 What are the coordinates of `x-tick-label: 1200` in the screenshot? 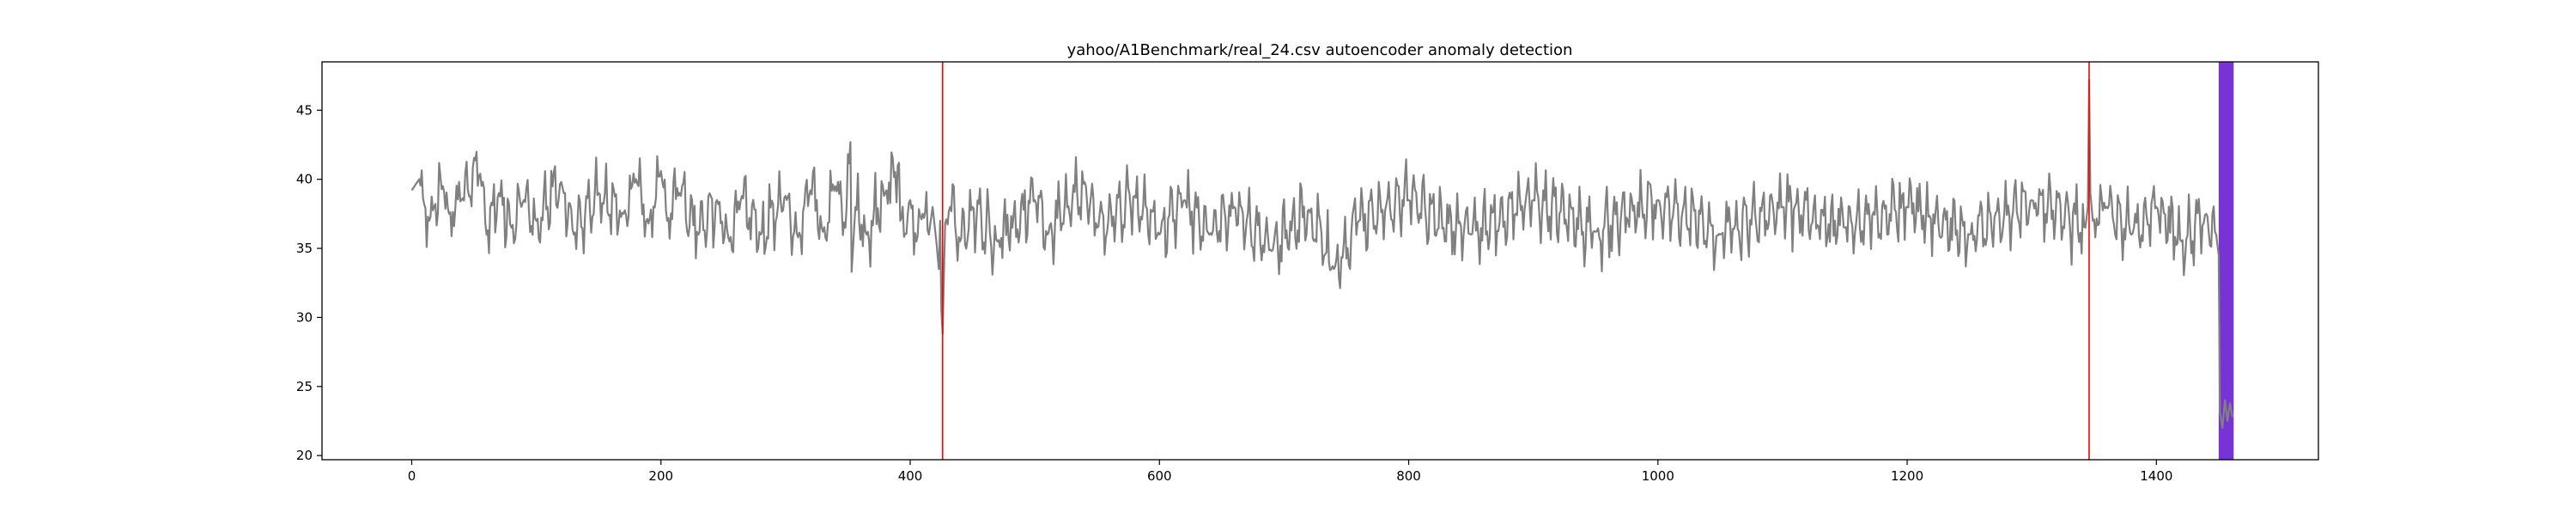 It's located at (1907, 476).